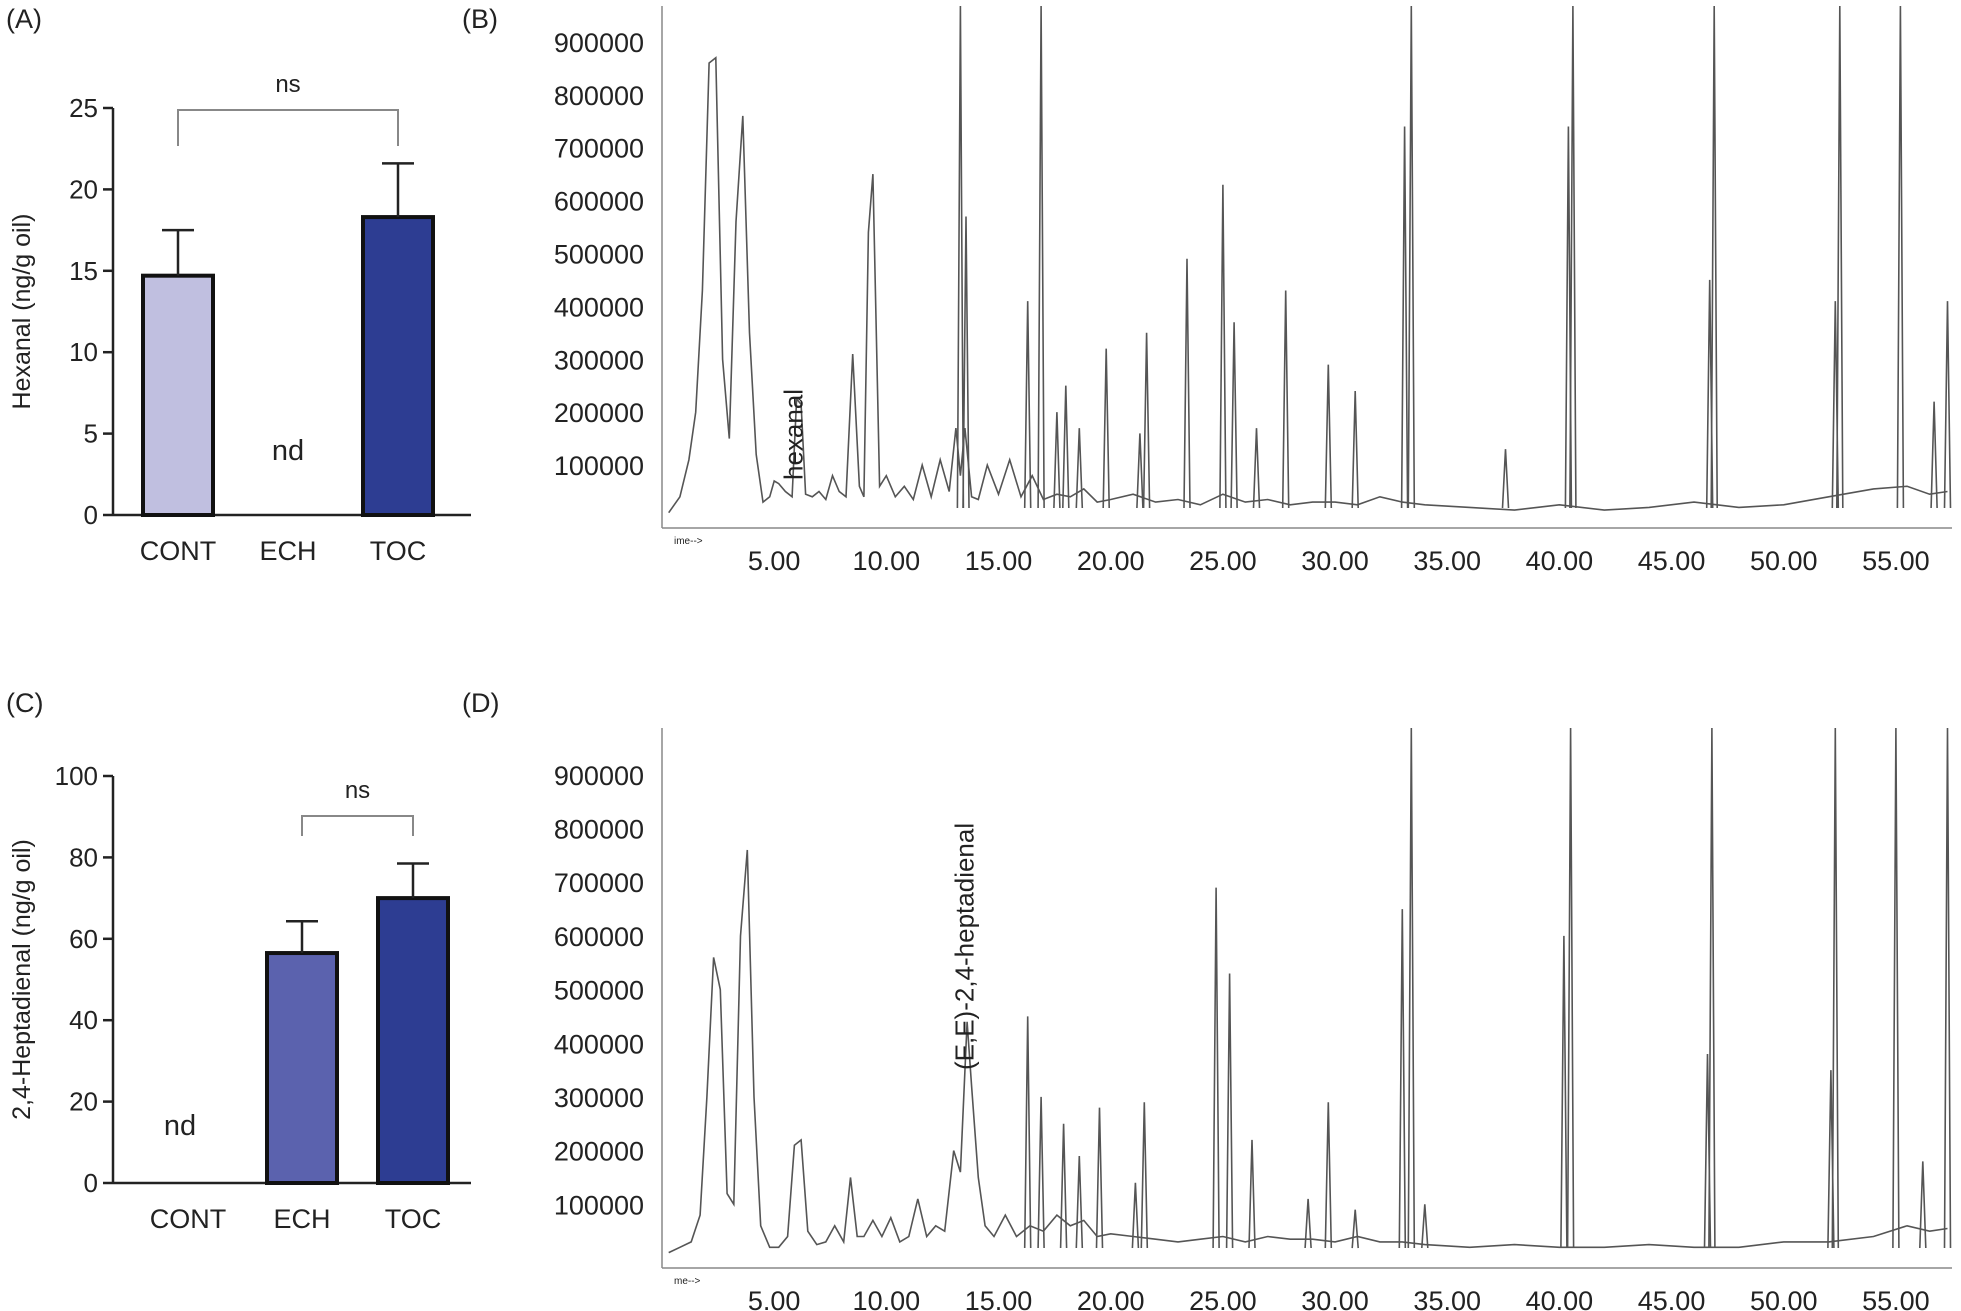 Image resolution: width=1961 pixels, height=1311 pixels. What do you see at coordinates (91, 434) in the screenshot?
I see `y-tick-label: 5` at bounding box center [91, 434].